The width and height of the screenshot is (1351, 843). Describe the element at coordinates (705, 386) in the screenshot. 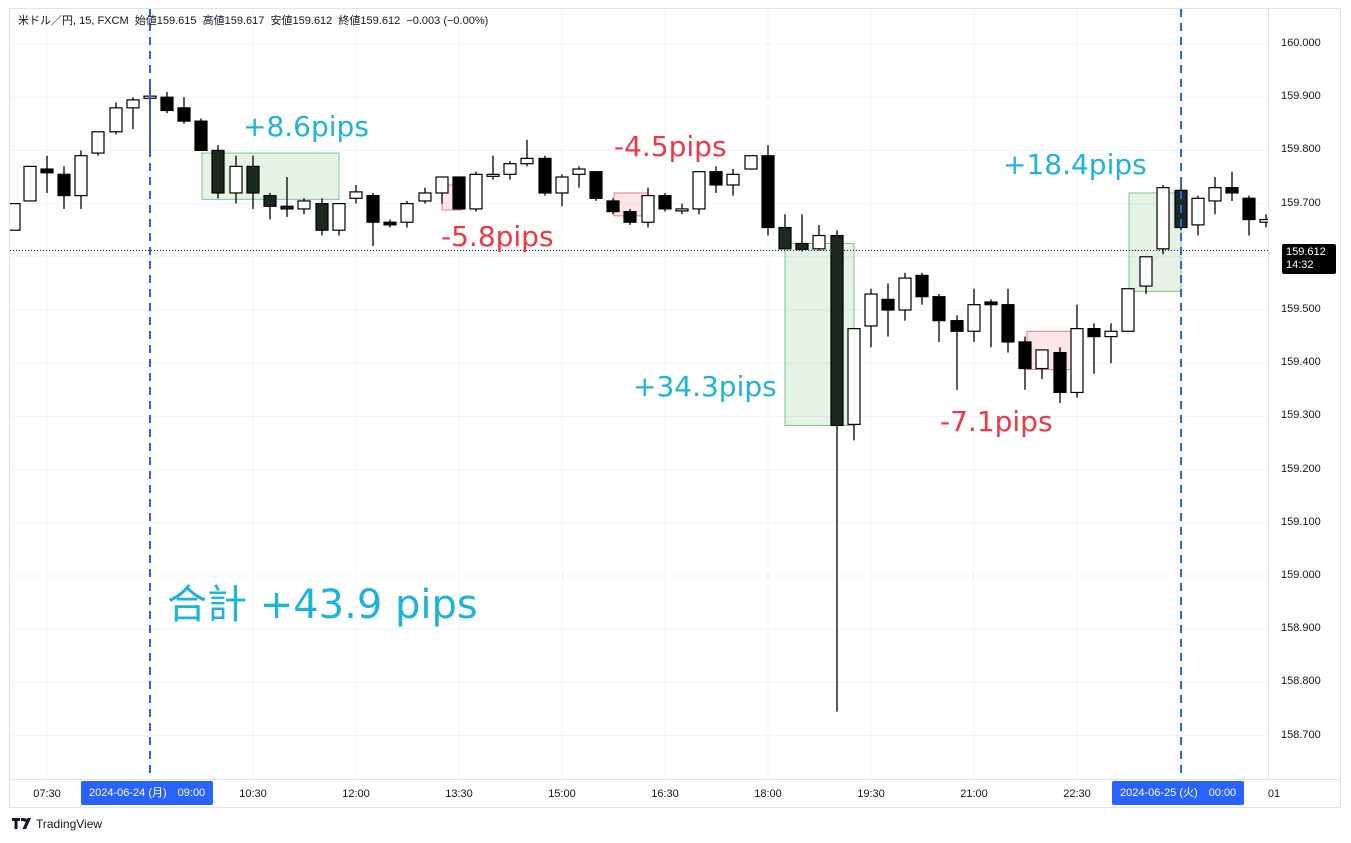

I see `pips-annotation: +34.3pips` at that location.